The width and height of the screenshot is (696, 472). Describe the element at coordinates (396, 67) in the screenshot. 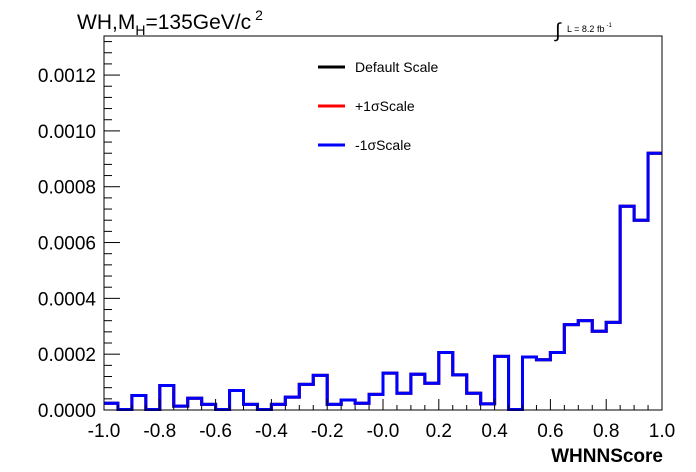

I see `legend-label-default: Default Scale` at that location.